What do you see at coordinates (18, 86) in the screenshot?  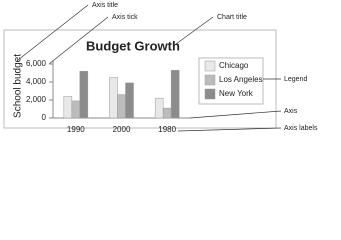 I see `y-axis-title: School budget` at bounding box center [18, 86].